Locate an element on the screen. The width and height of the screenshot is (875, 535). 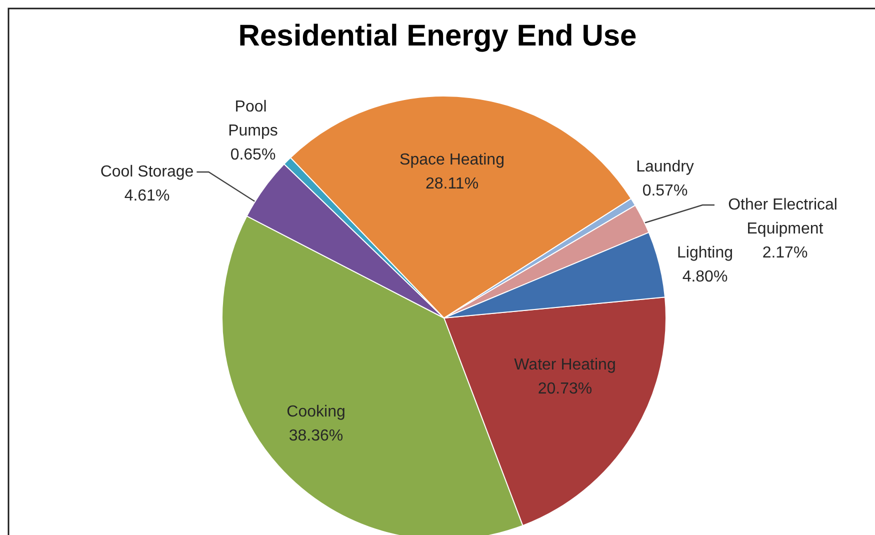
data-label: 4.80% is located at coordinates (705, 277).